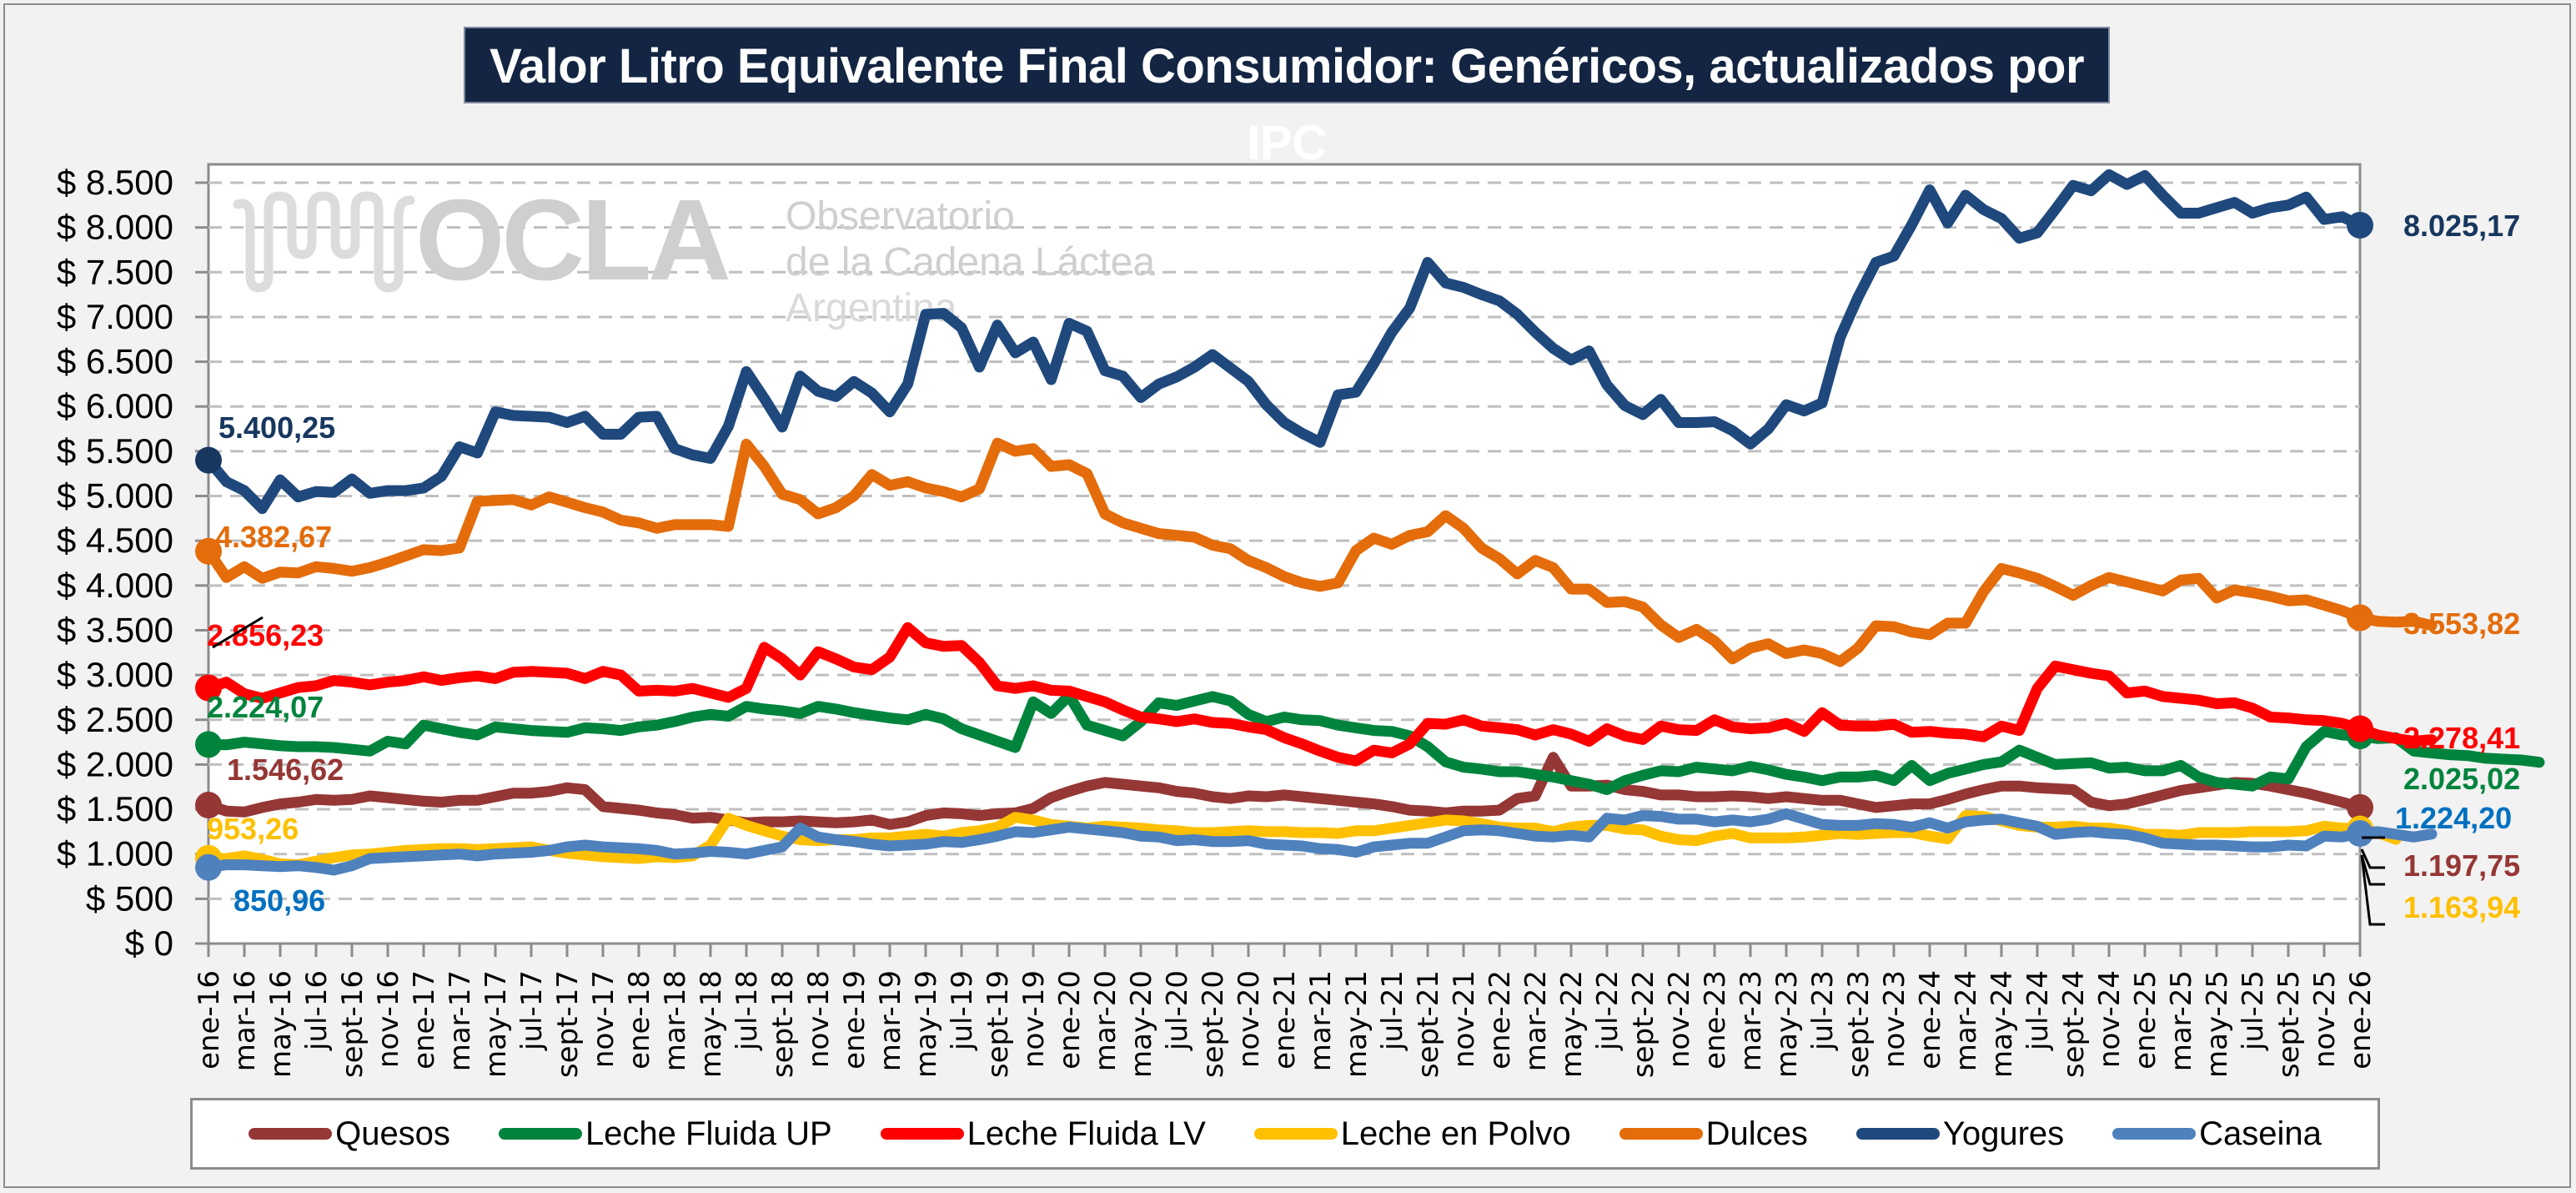 The image size is (2576, 1193). Describe the element at coordinates (572, 240) in the screenshot. I see `watermark-logo-text: OCLA` at that location.